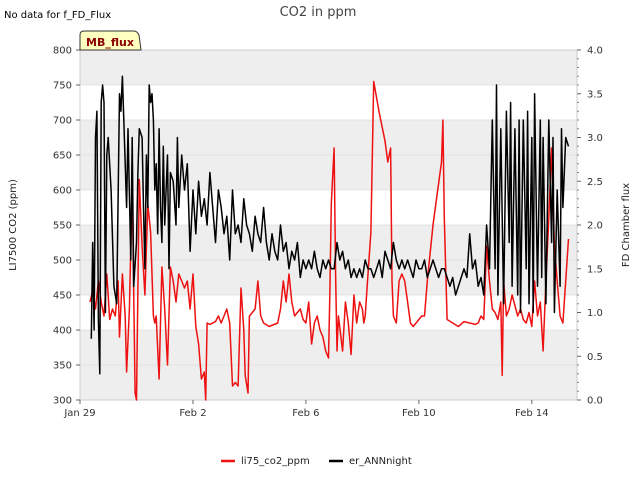  What do you see at coordinates (595, 313) in the screenshot?
I see `right-tick-label: 1.0` at bounding box center [595, 313].